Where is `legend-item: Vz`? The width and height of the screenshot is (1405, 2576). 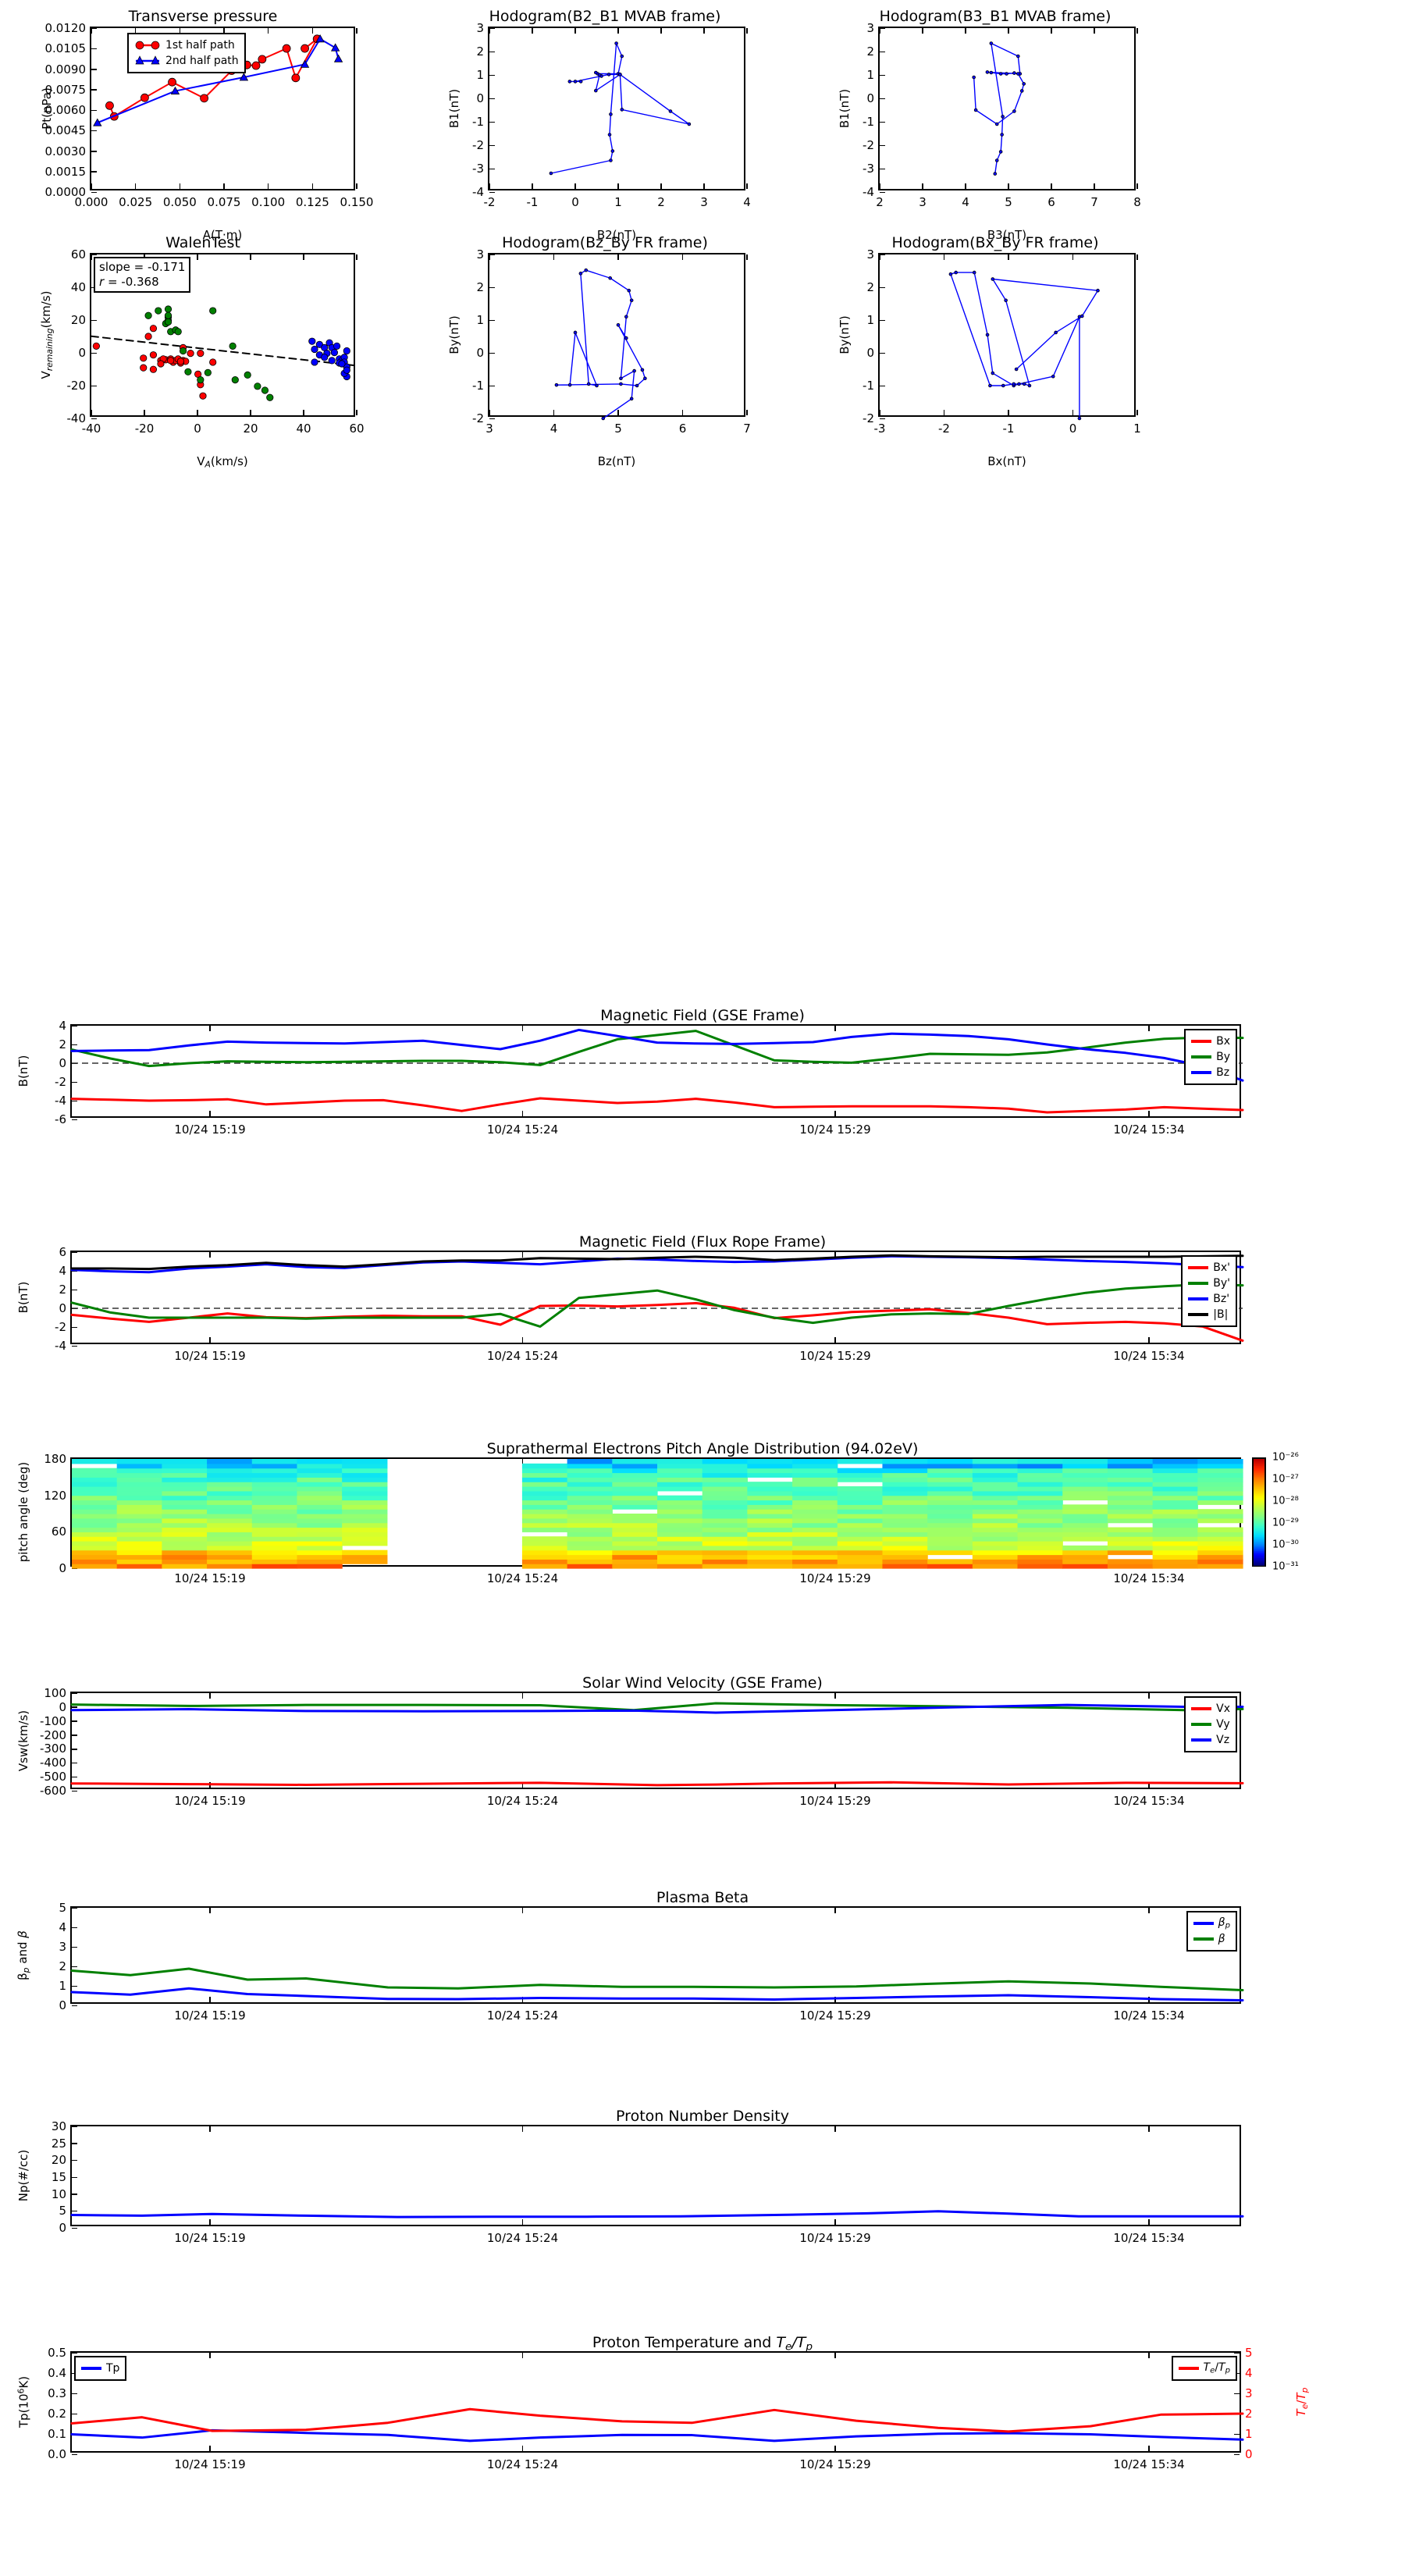
legend-item: Vz is located at coordinates (1211, 1740).